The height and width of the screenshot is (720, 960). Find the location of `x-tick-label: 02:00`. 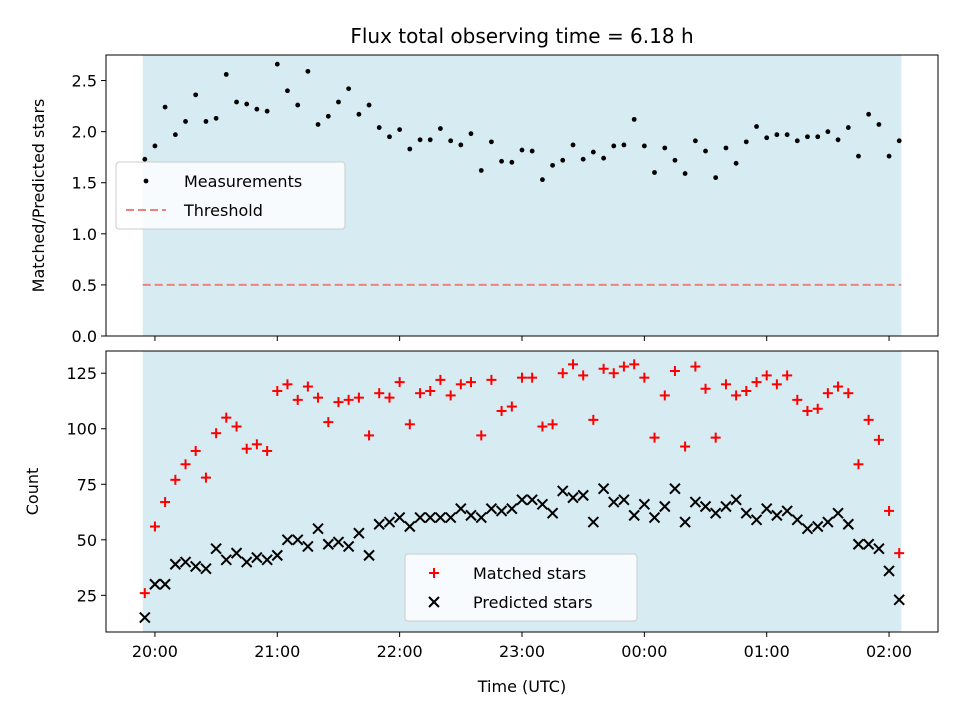

x-tick-label: 02:00 is located at coordinates (889, 651).